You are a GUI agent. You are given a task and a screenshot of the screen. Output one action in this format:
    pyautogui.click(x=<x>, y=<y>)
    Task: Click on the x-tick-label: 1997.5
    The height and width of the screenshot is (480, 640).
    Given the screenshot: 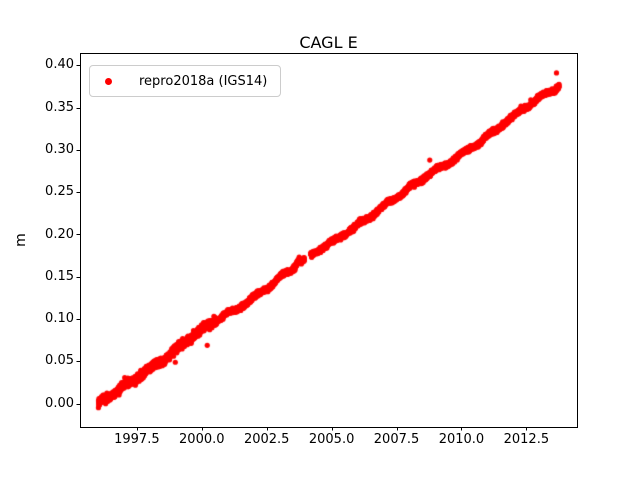 What is the action you would take?
    pyautogui.click(x=137, y=439)
    